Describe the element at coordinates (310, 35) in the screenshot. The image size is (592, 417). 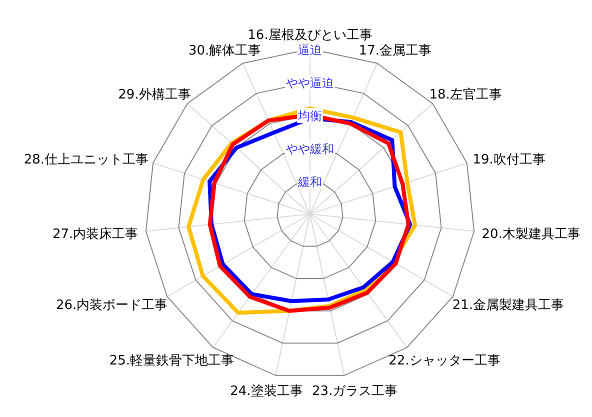
I see `spoke-label: 16.屋根及びとい工事` at that location.